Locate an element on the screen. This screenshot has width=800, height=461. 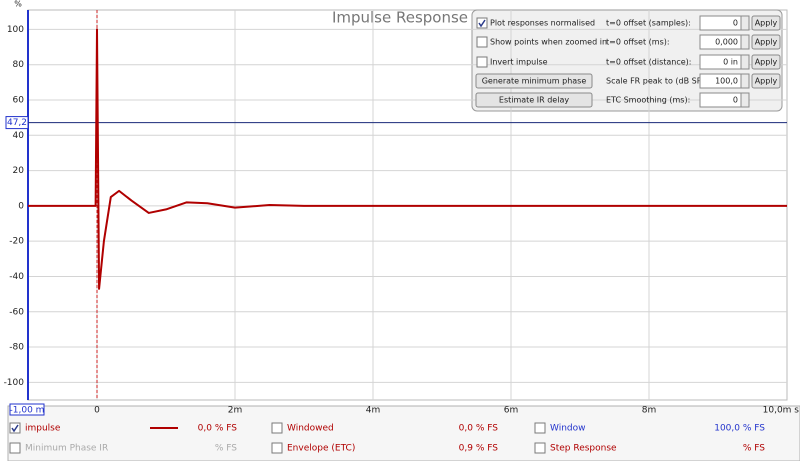
x-tick-label: 4m is located at coordinates (373, 411).